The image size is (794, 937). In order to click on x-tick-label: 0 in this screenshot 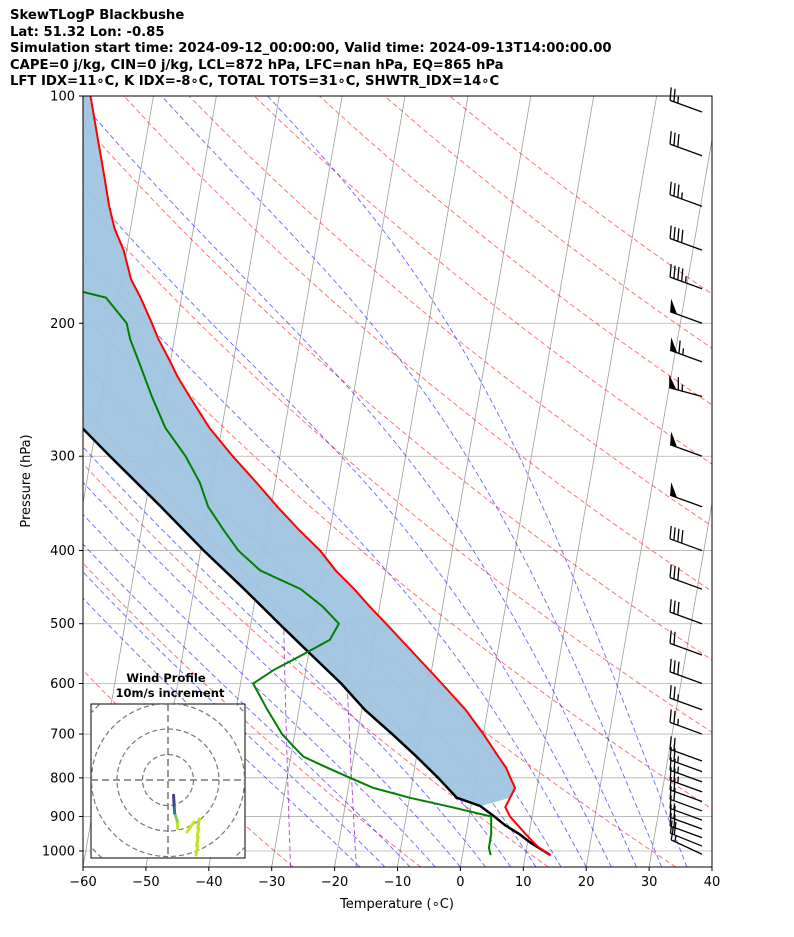, I will do `click(460, 882)`.